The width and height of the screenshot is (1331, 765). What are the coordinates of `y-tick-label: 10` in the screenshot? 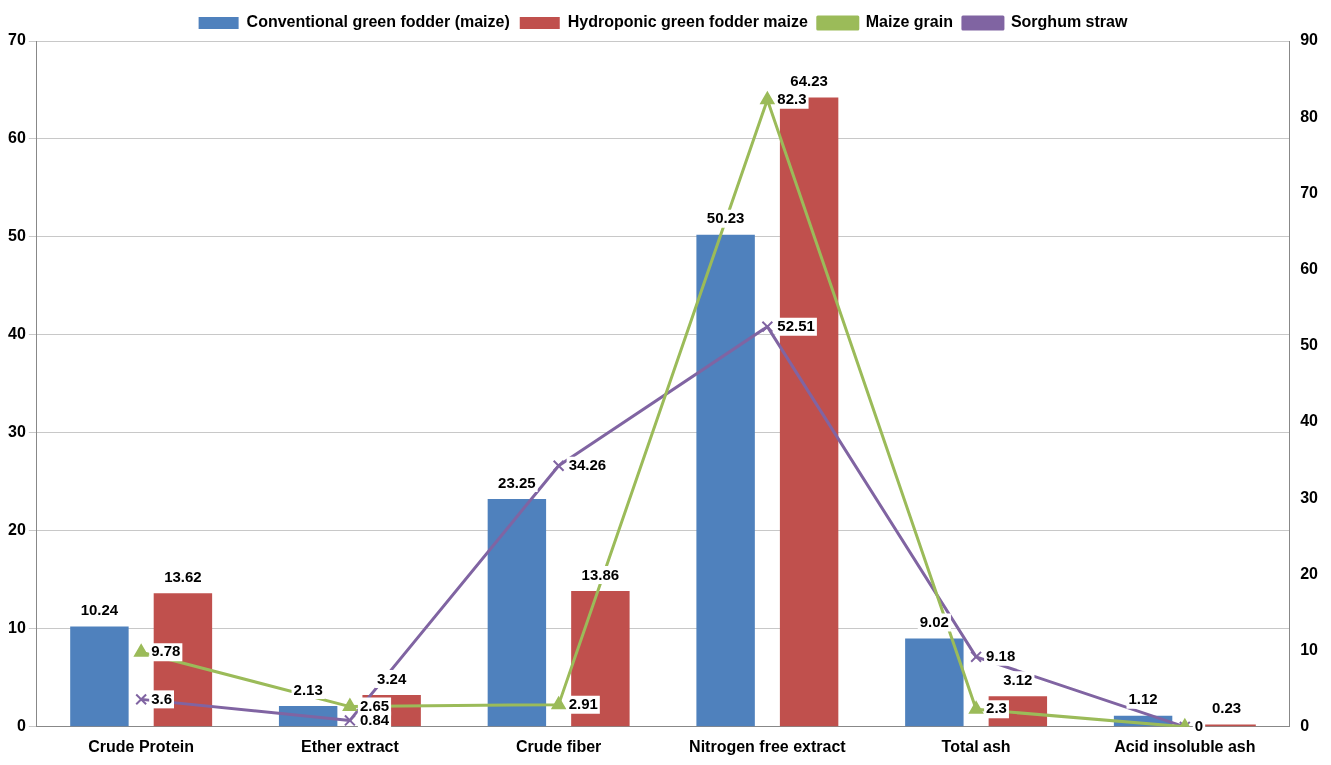 It's located at (17, 628).